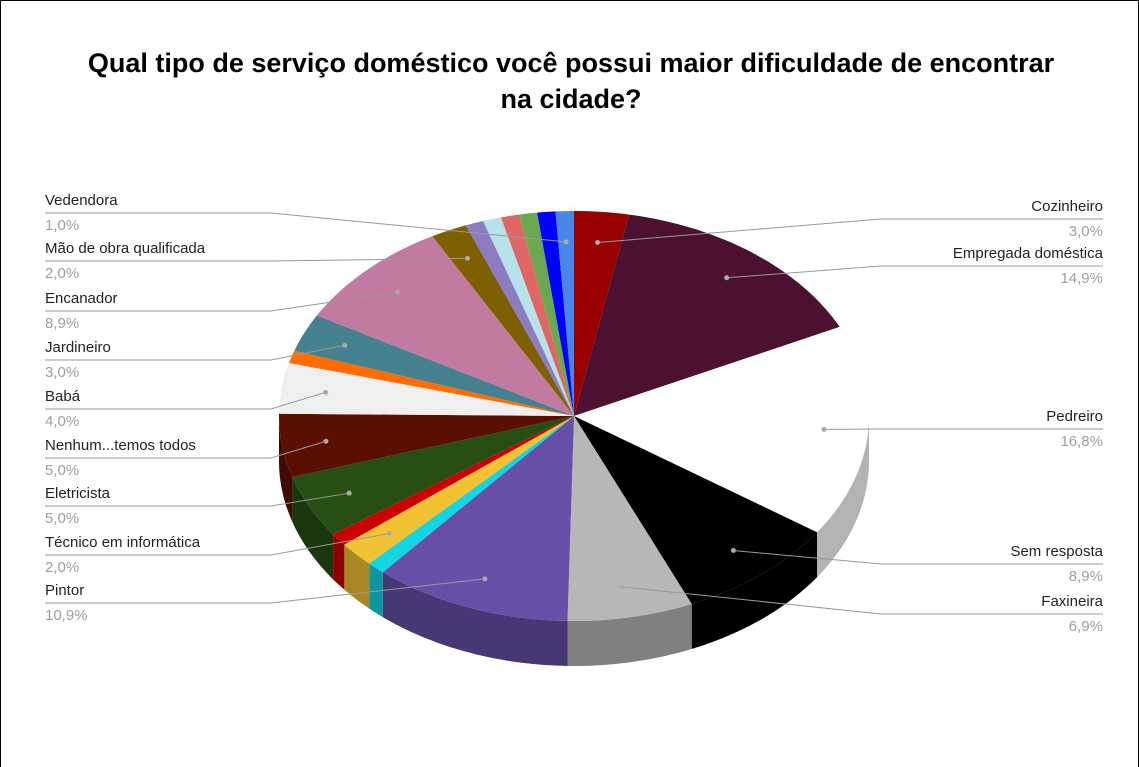  What do you see at coordinates (64, 590) in the screenshot?
I see `slice-label: Pintor` at bounding box center [64, 590].